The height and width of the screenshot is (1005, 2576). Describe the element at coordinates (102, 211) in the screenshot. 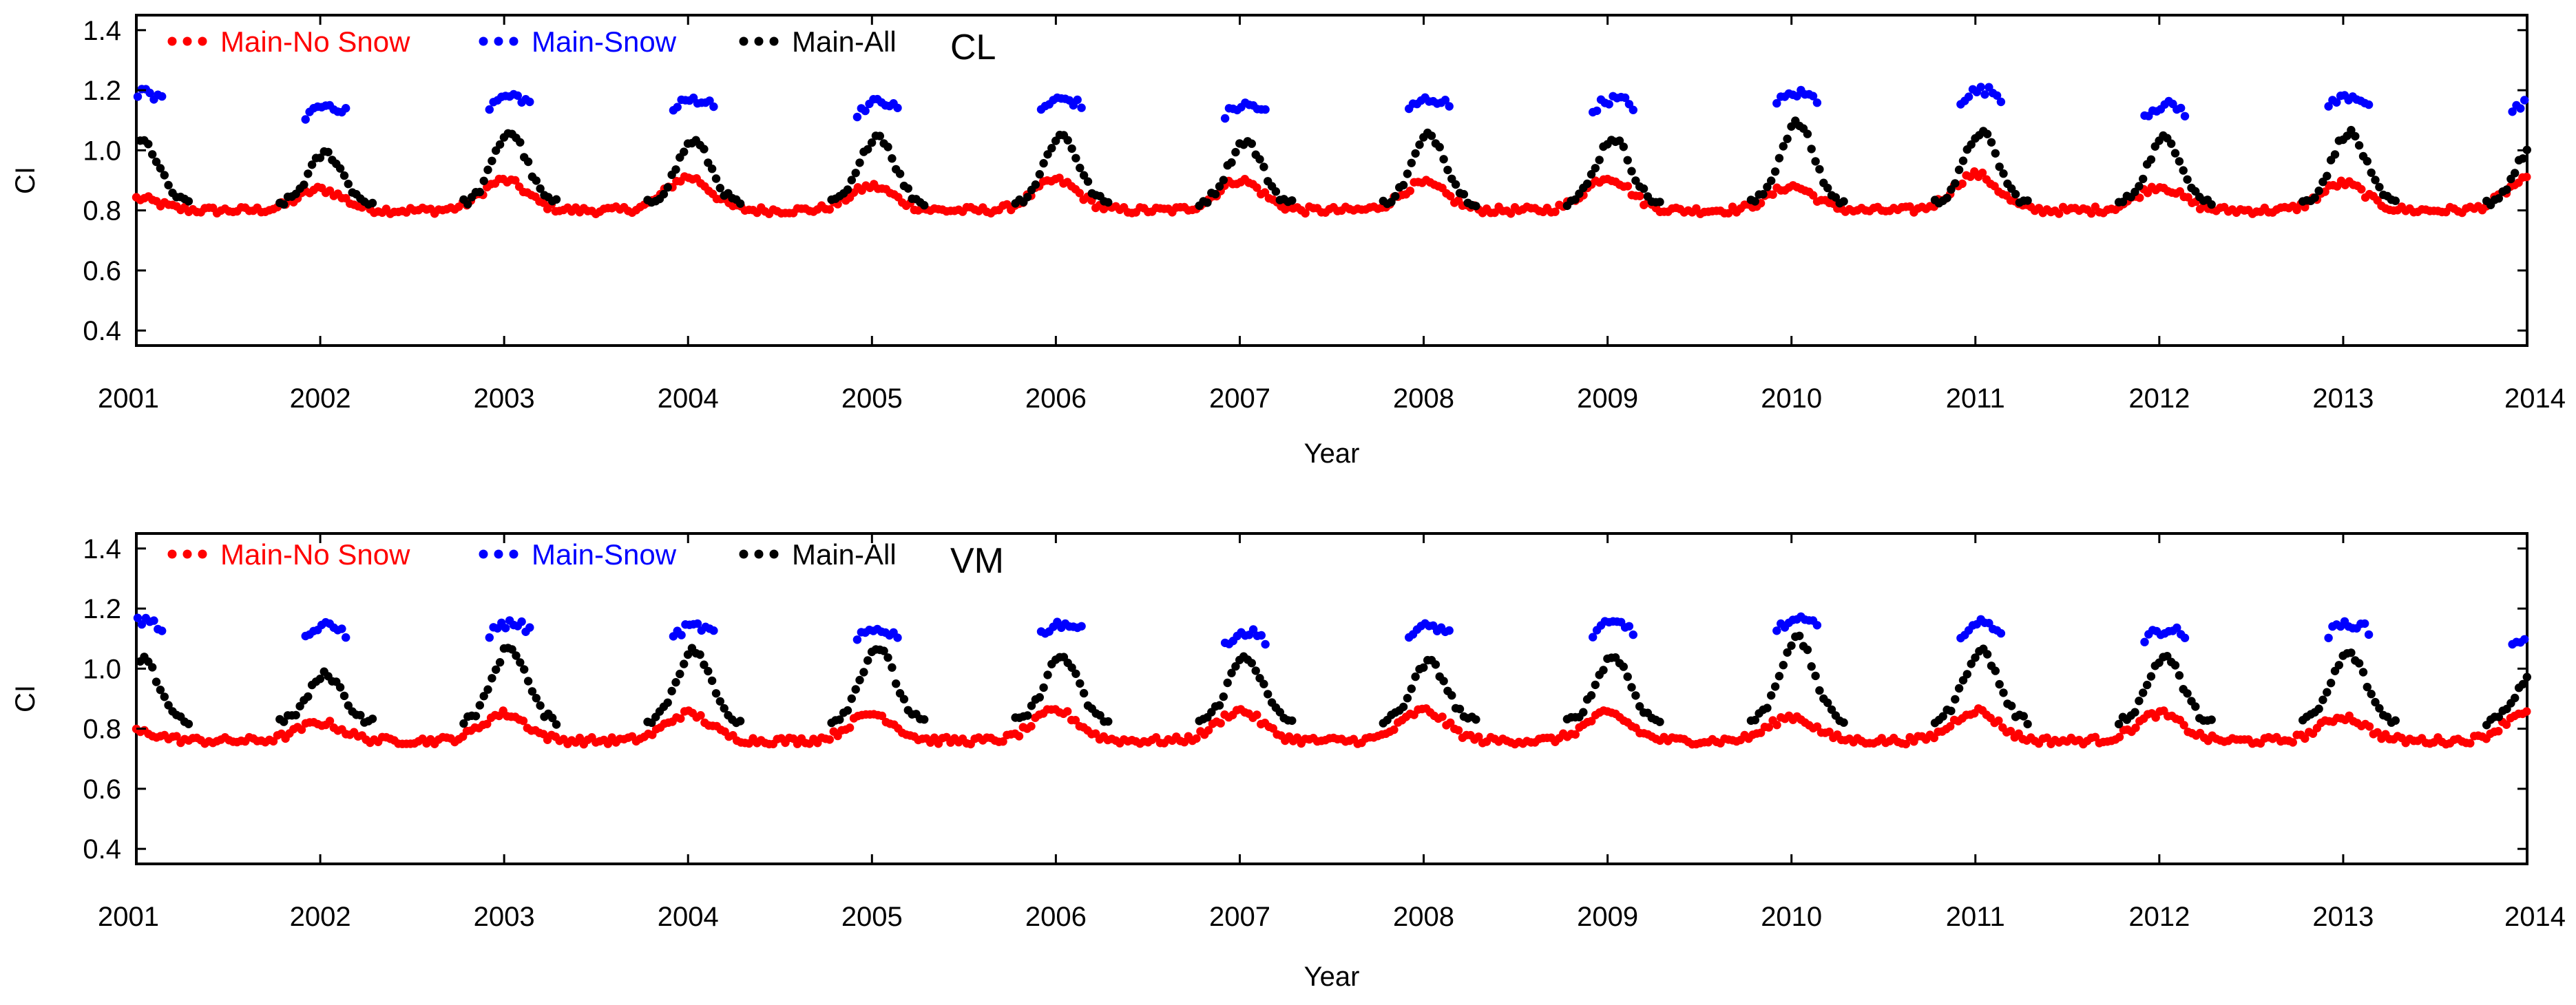

I see `y-tick-label: 0.8` at that location.